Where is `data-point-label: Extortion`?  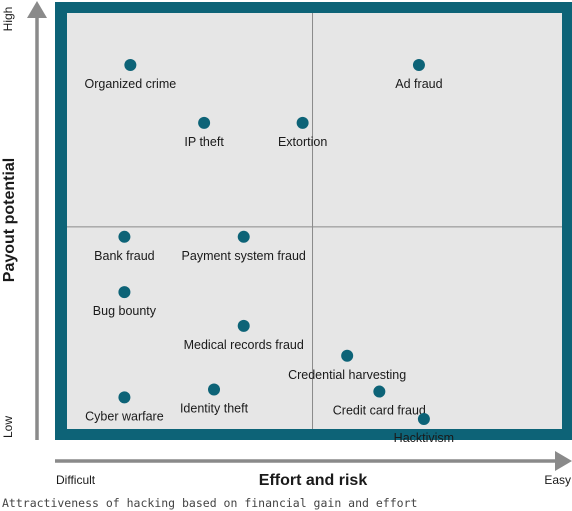 data-point-label: Extortion is located at coordinates (302, 142).